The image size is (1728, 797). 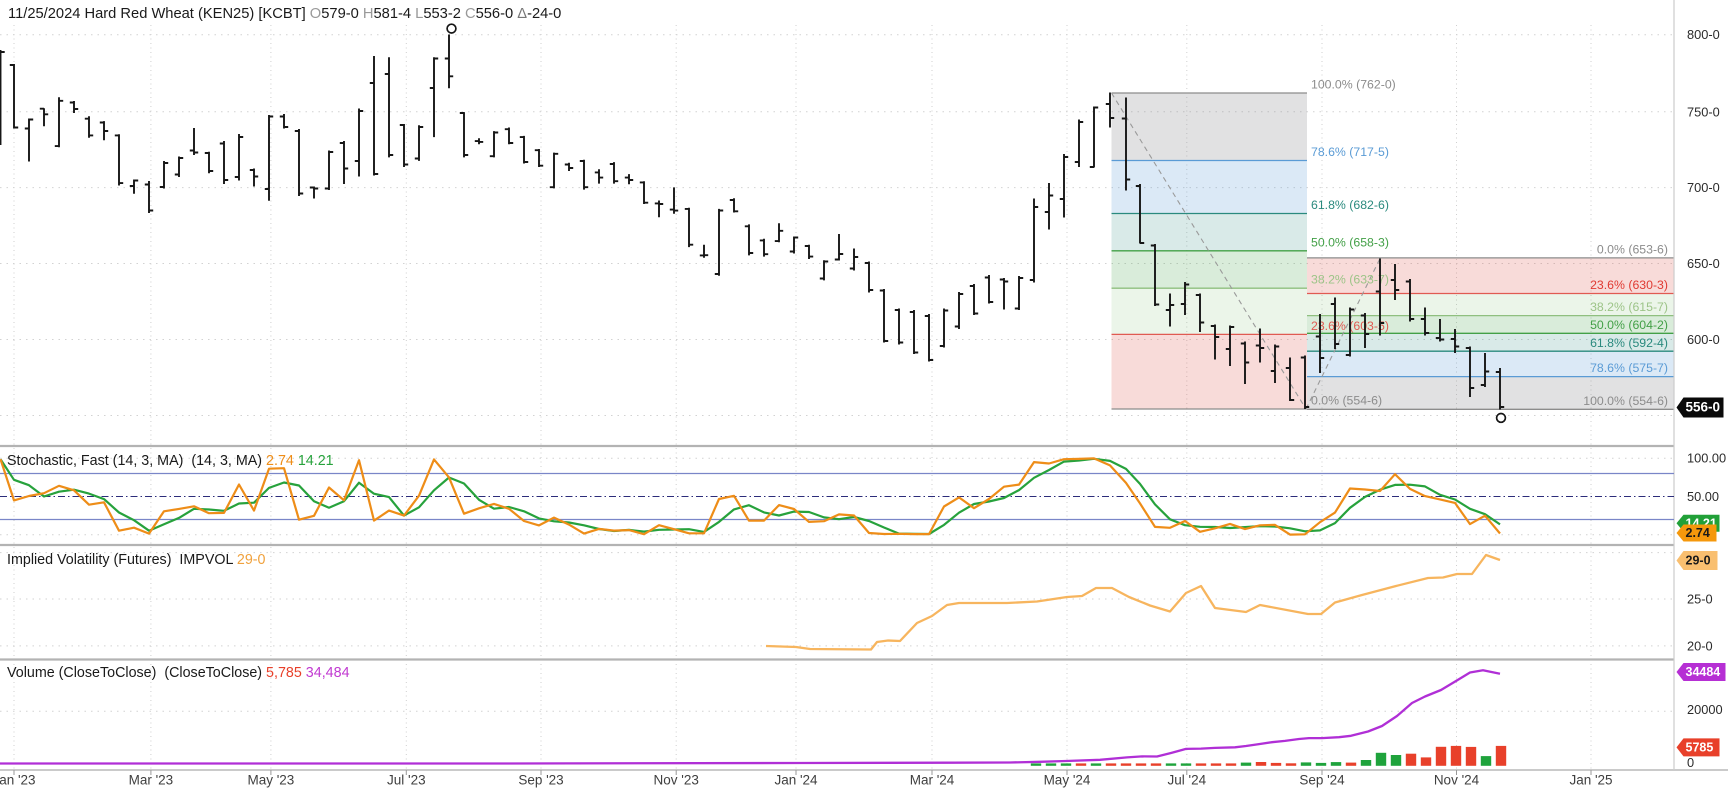 What do you see at coordinates (1322, 780) in the screenshot?
I see `svg-text: Sep '24` at bounding box center [1322, 780].